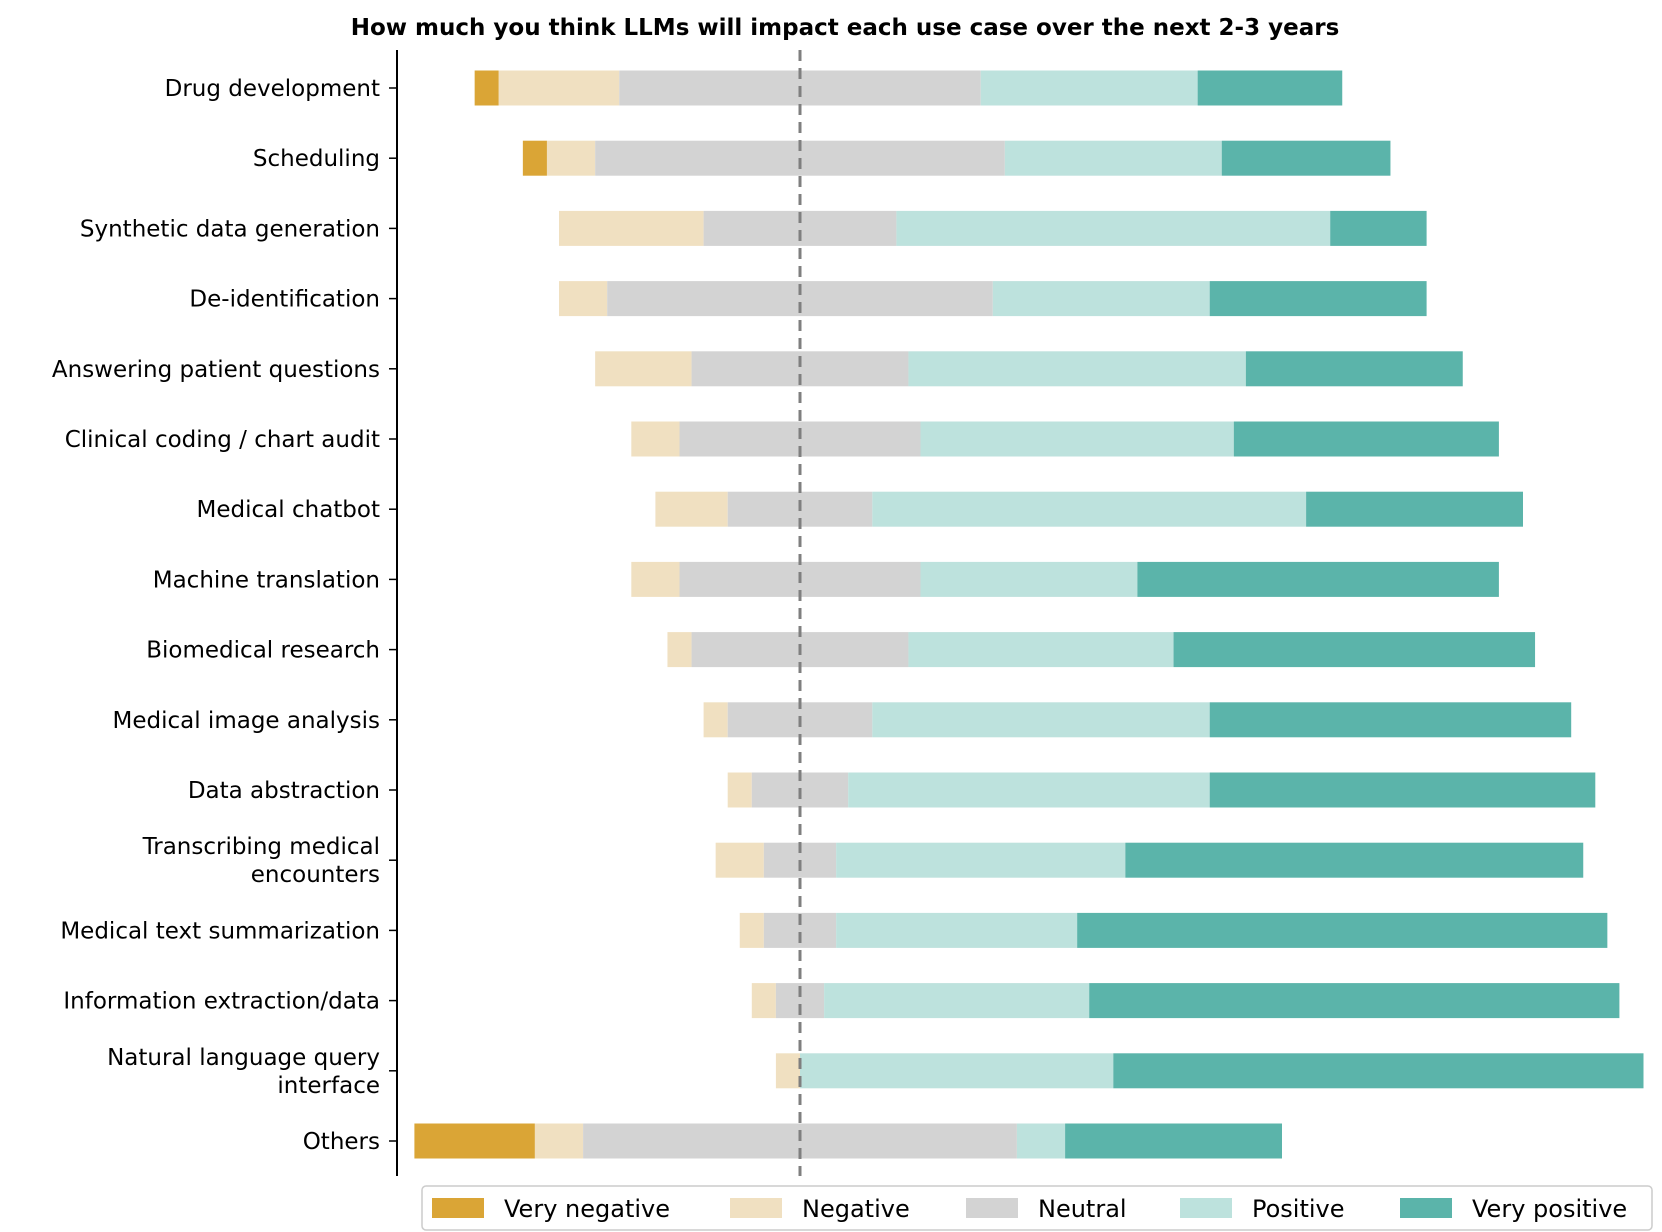  Describe the element at coordinates (272, 89) in the screenshot. I see `y-tick-label: Drug development` at that location.